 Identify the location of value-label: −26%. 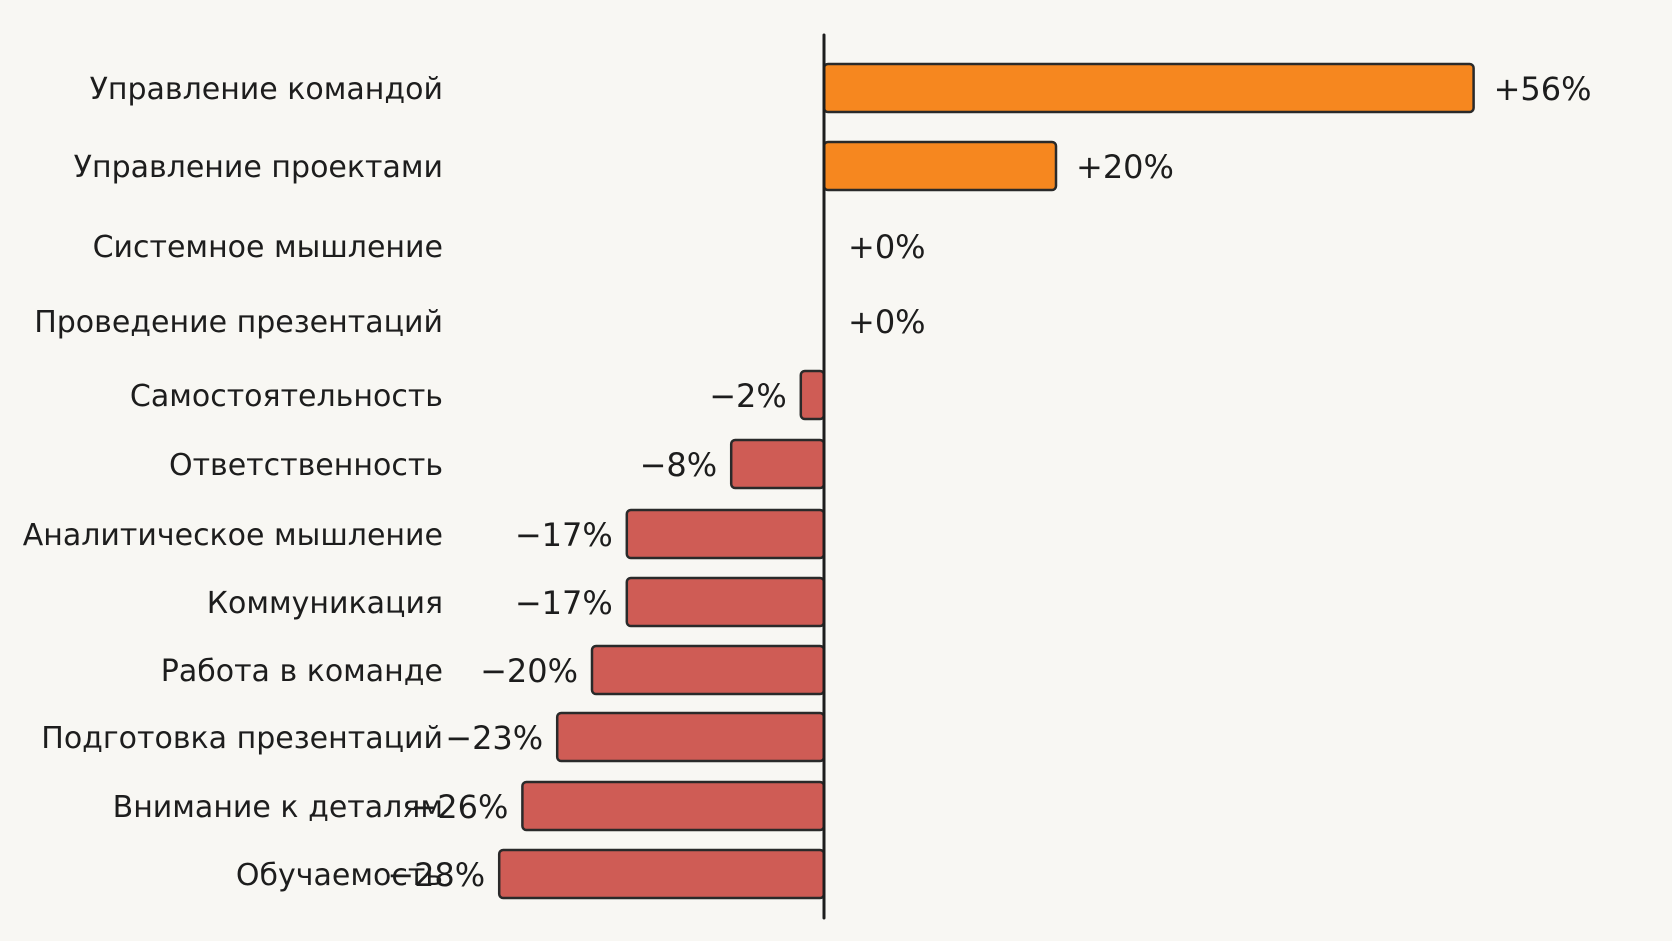
(459, 807).